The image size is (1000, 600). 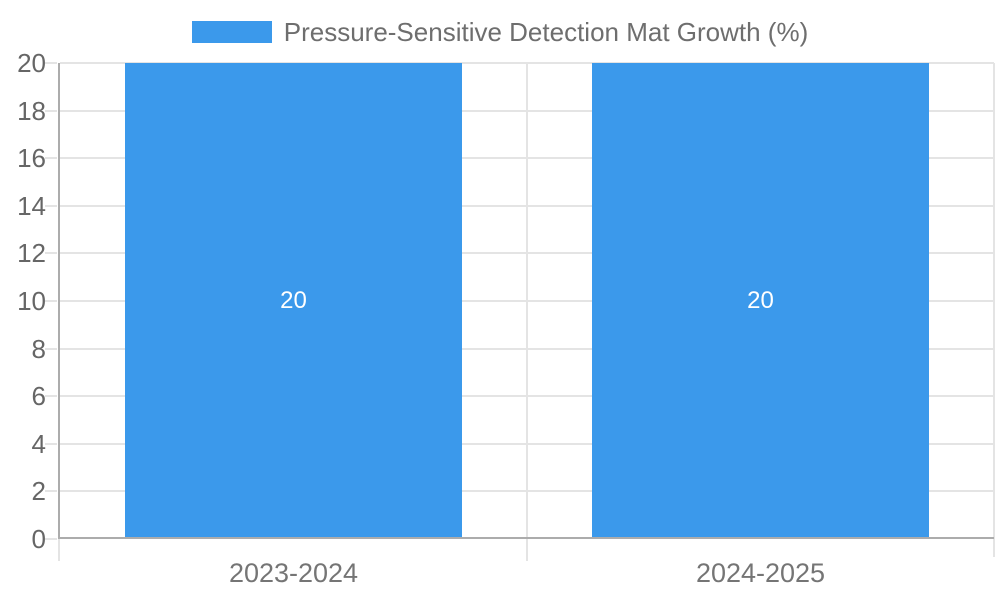 I want to click on y-tick-label: 12, so click(x=31, y=253).